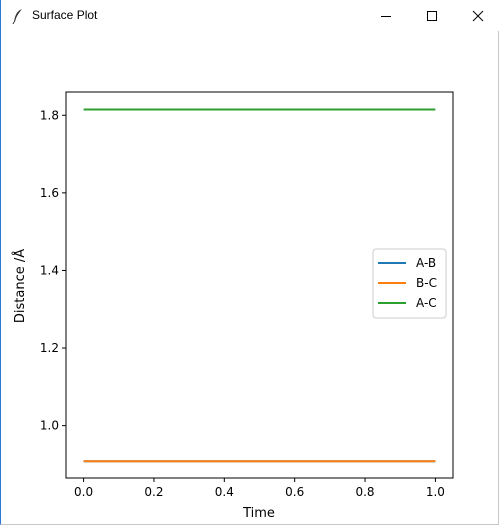 Image resolution: width=499 pixels, height=528 pixels. I want to click on minimize-icon, so click(386, 16).